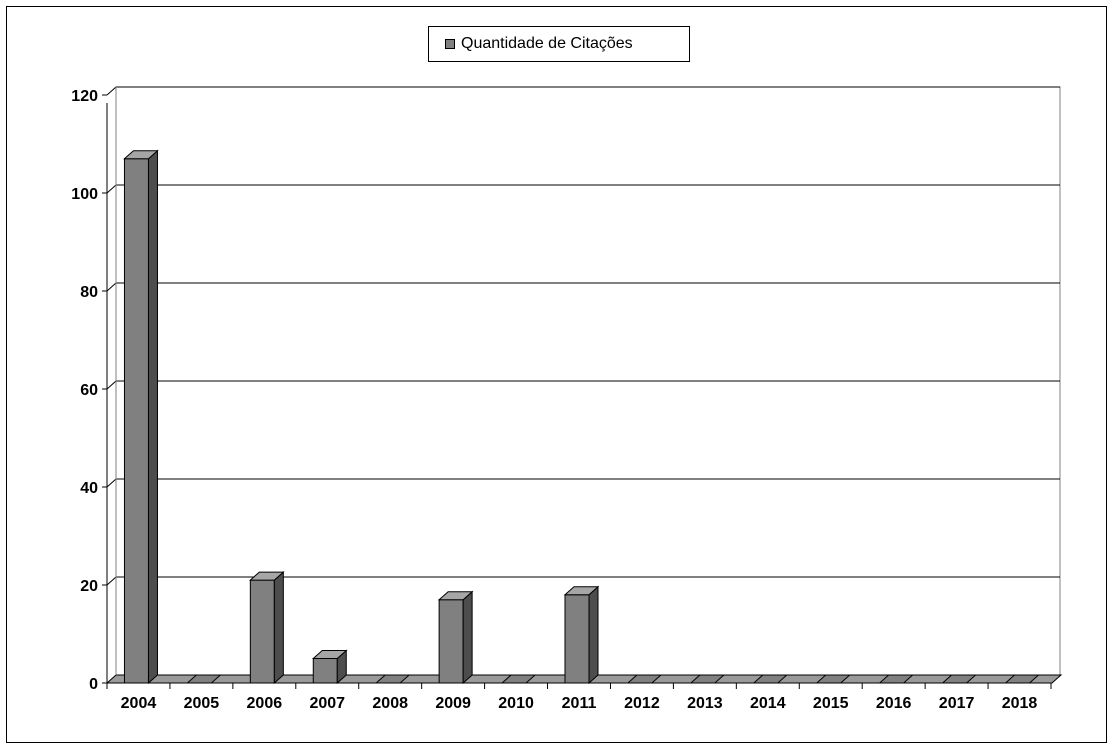 The image size is (1115, 751). What do you see at coordinates (93, 684) in the screenshot?
I see `y-tick-label: 0` at bounding box center [93, 684].